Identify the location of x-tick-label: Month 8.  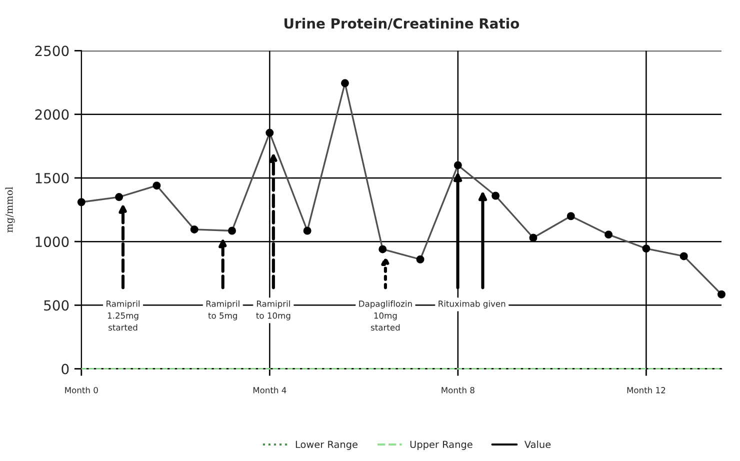
(458, 390).